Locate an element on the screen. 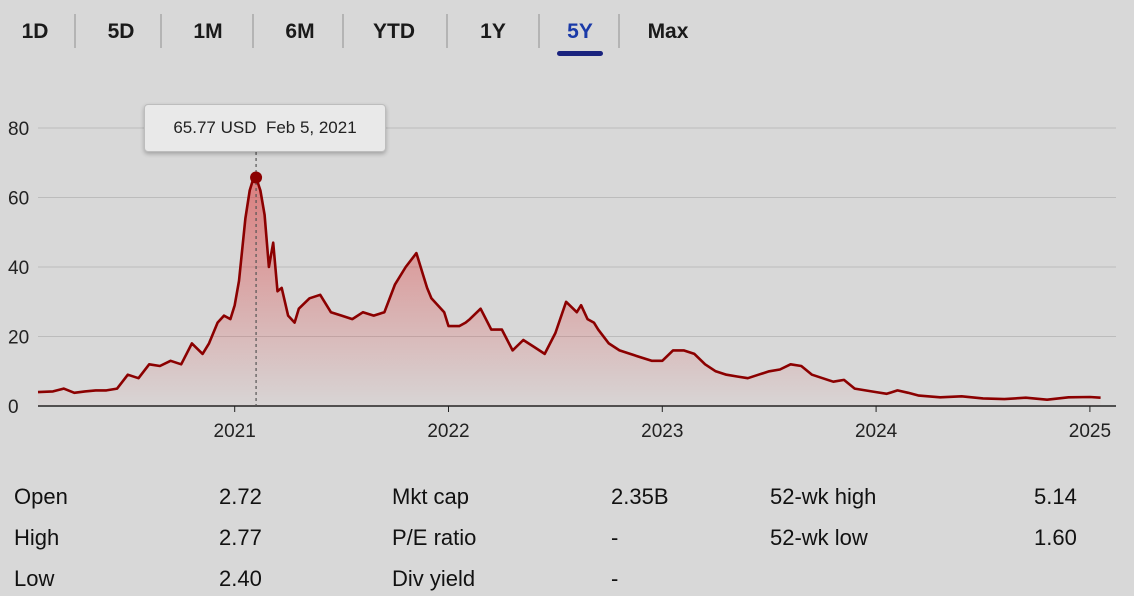 The width and height of the screenshot is (1134, 596). tab-5d: 5D is located at coordinates (121, 32).